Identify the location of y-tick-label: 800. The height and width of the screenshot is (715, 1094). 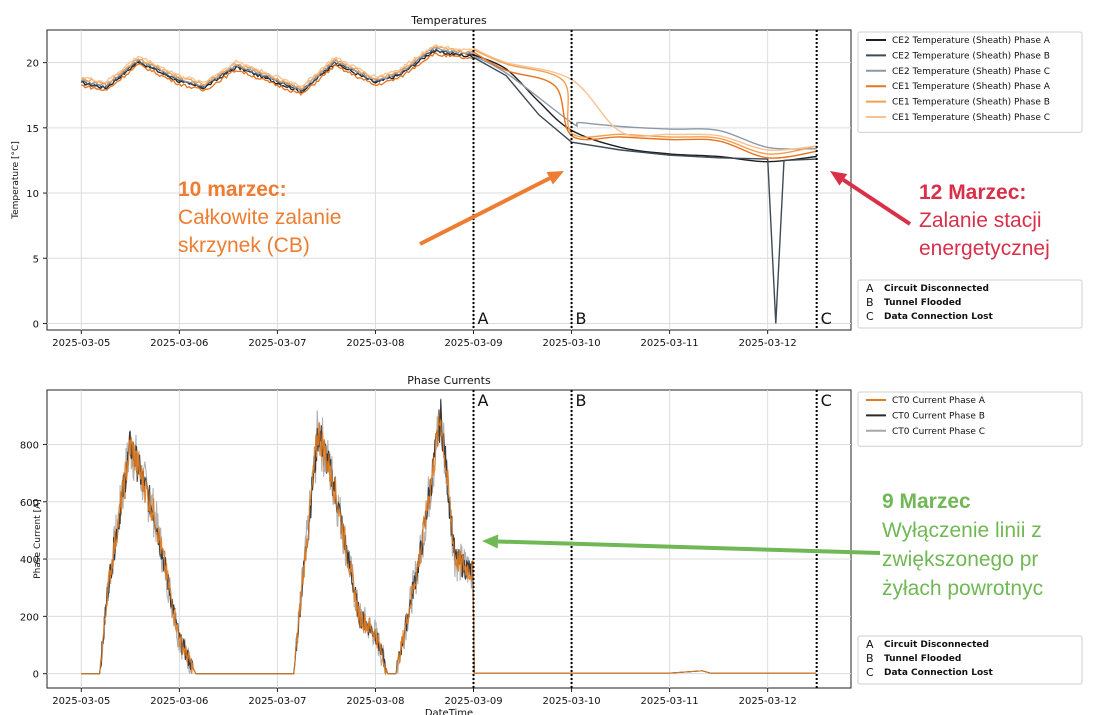
(29, 445).